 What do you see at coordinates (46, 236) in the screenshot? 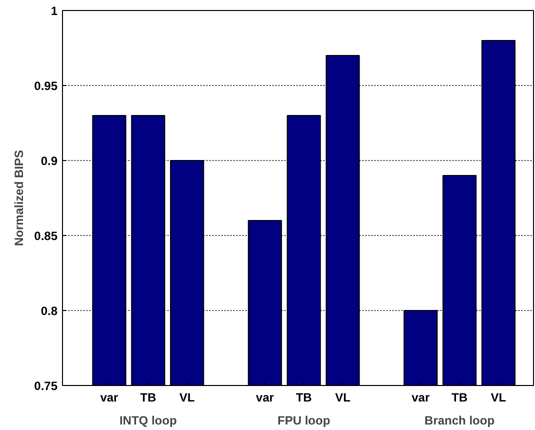
I see `y-tick-label: 0.85` at bounding box center [46, 236].